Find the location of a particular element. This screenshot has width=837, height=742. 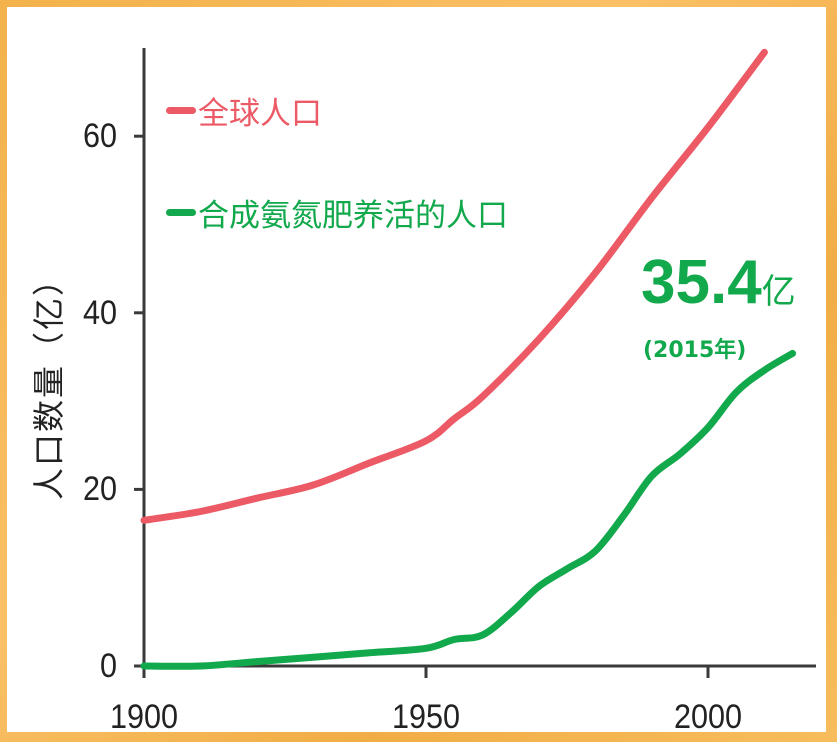

x-tick-label: 2000 is located at coordinates (708, 717).